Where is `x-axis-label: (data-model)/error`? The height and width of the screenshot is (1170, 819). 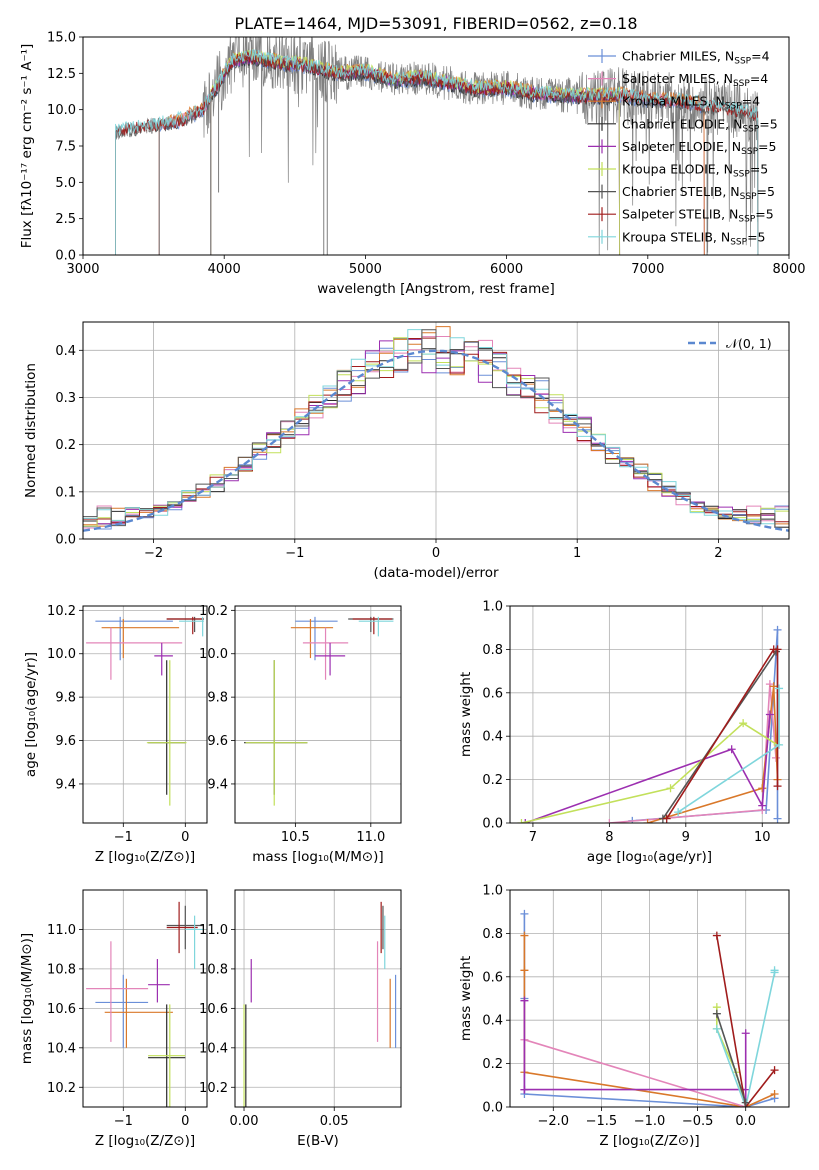
x-axis-label: (data-model)/error is located at coordinates (436, 573).